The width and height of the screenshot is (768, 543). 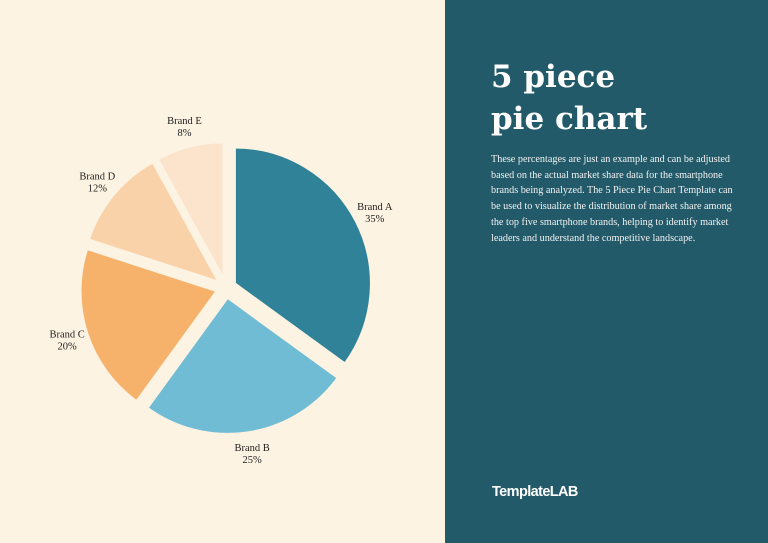 What do you see at coordinates (98, 189) in the screenshot?
I see `slice-value-label: 12%` at bounding box center [98, 189].